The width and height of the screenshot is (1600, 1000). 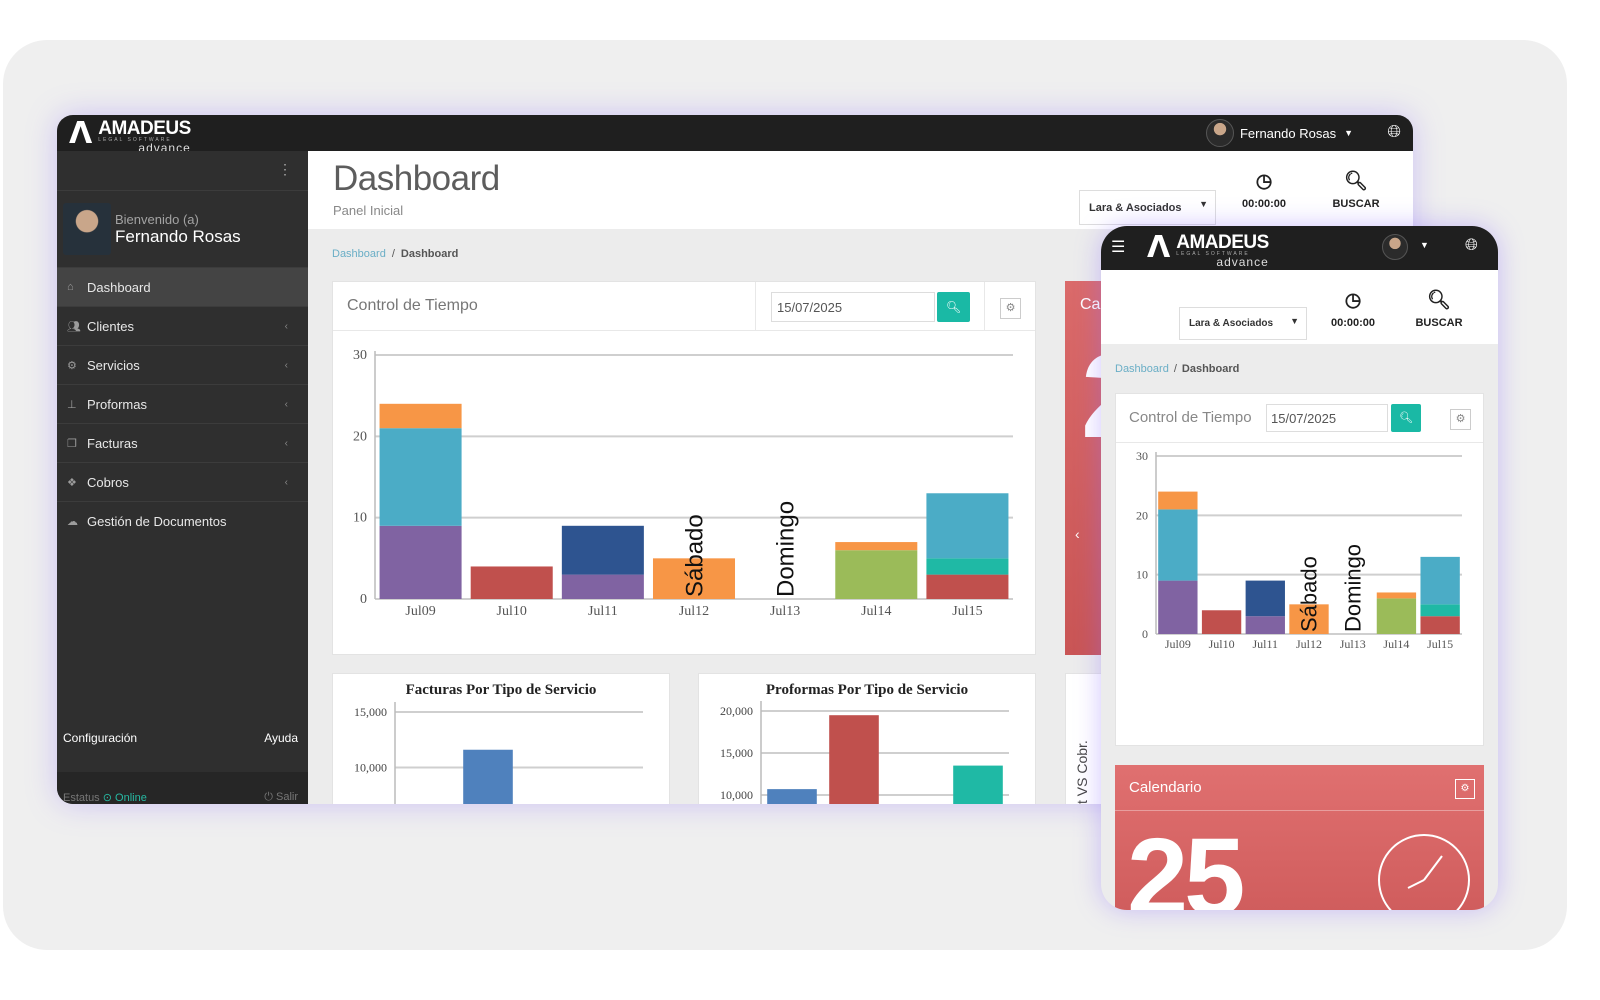 What do you see at coordinates (281, 738) in the screenshot?
I see `help-link: Ayuda` at bounding box center [281, 738].